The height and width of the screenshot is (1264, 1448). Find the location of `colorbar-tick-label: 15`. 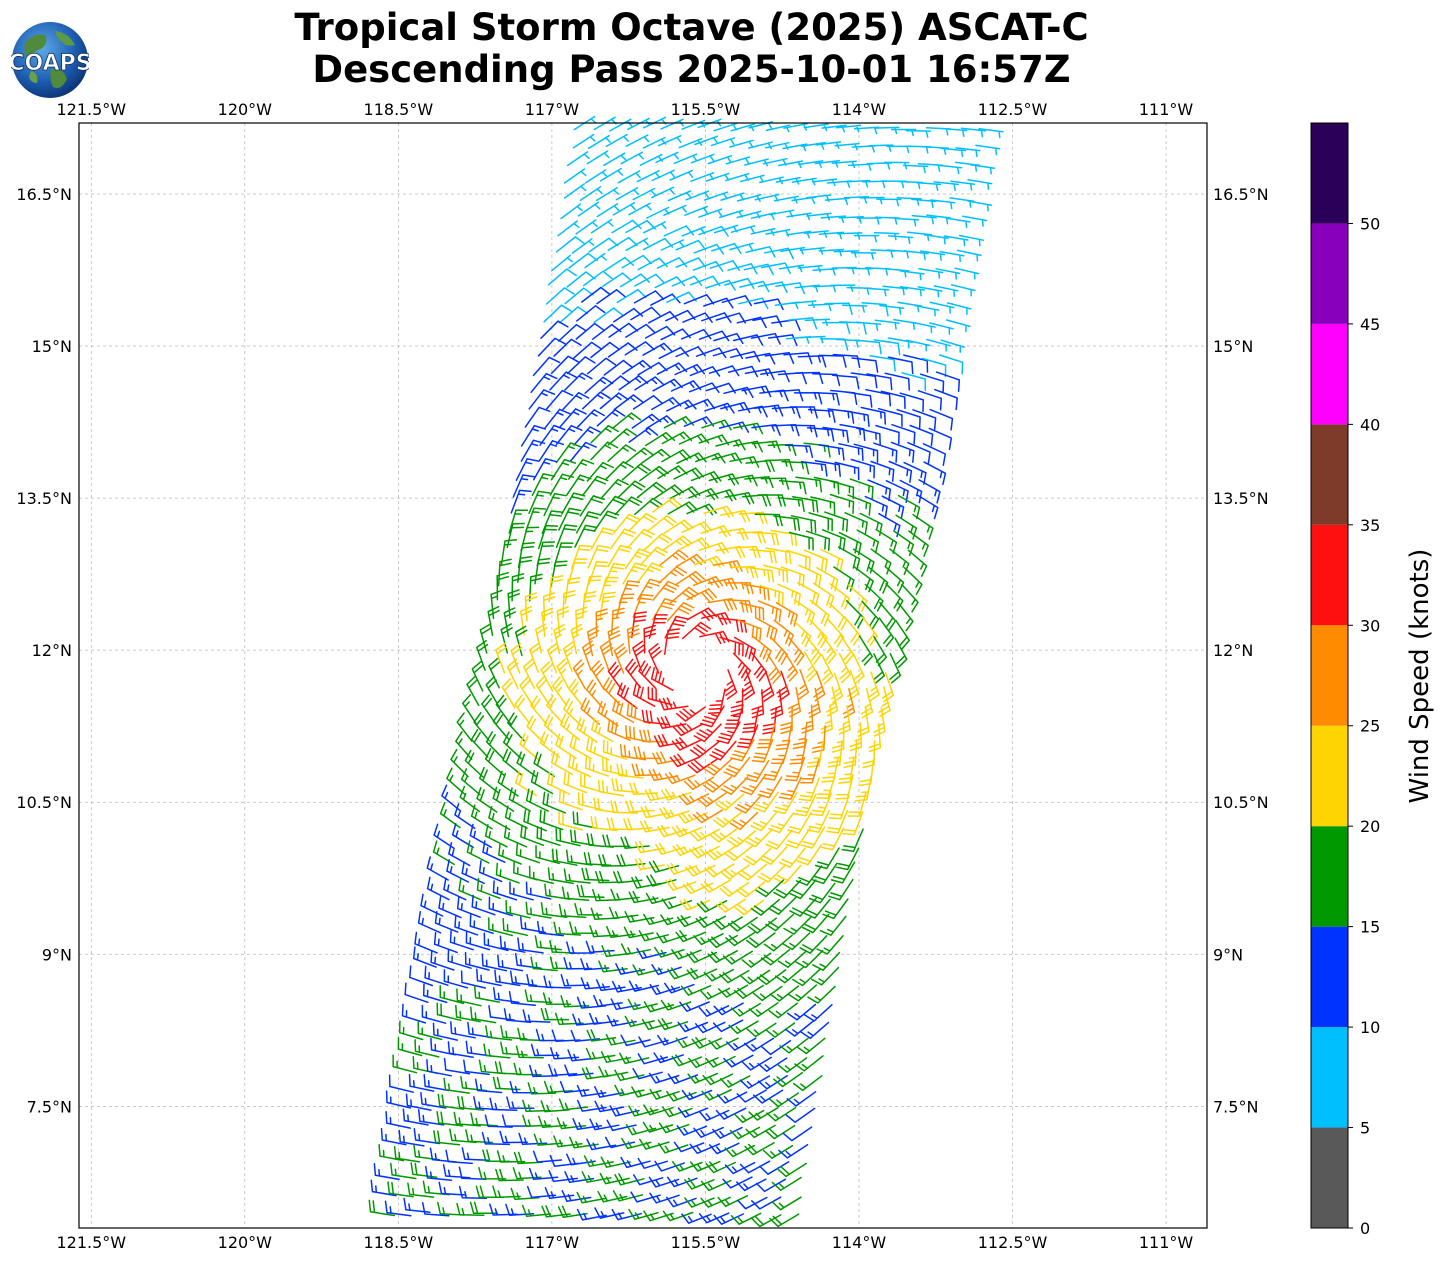

colorbar-tick-label: 15 is located at coordinates (1370, 927).